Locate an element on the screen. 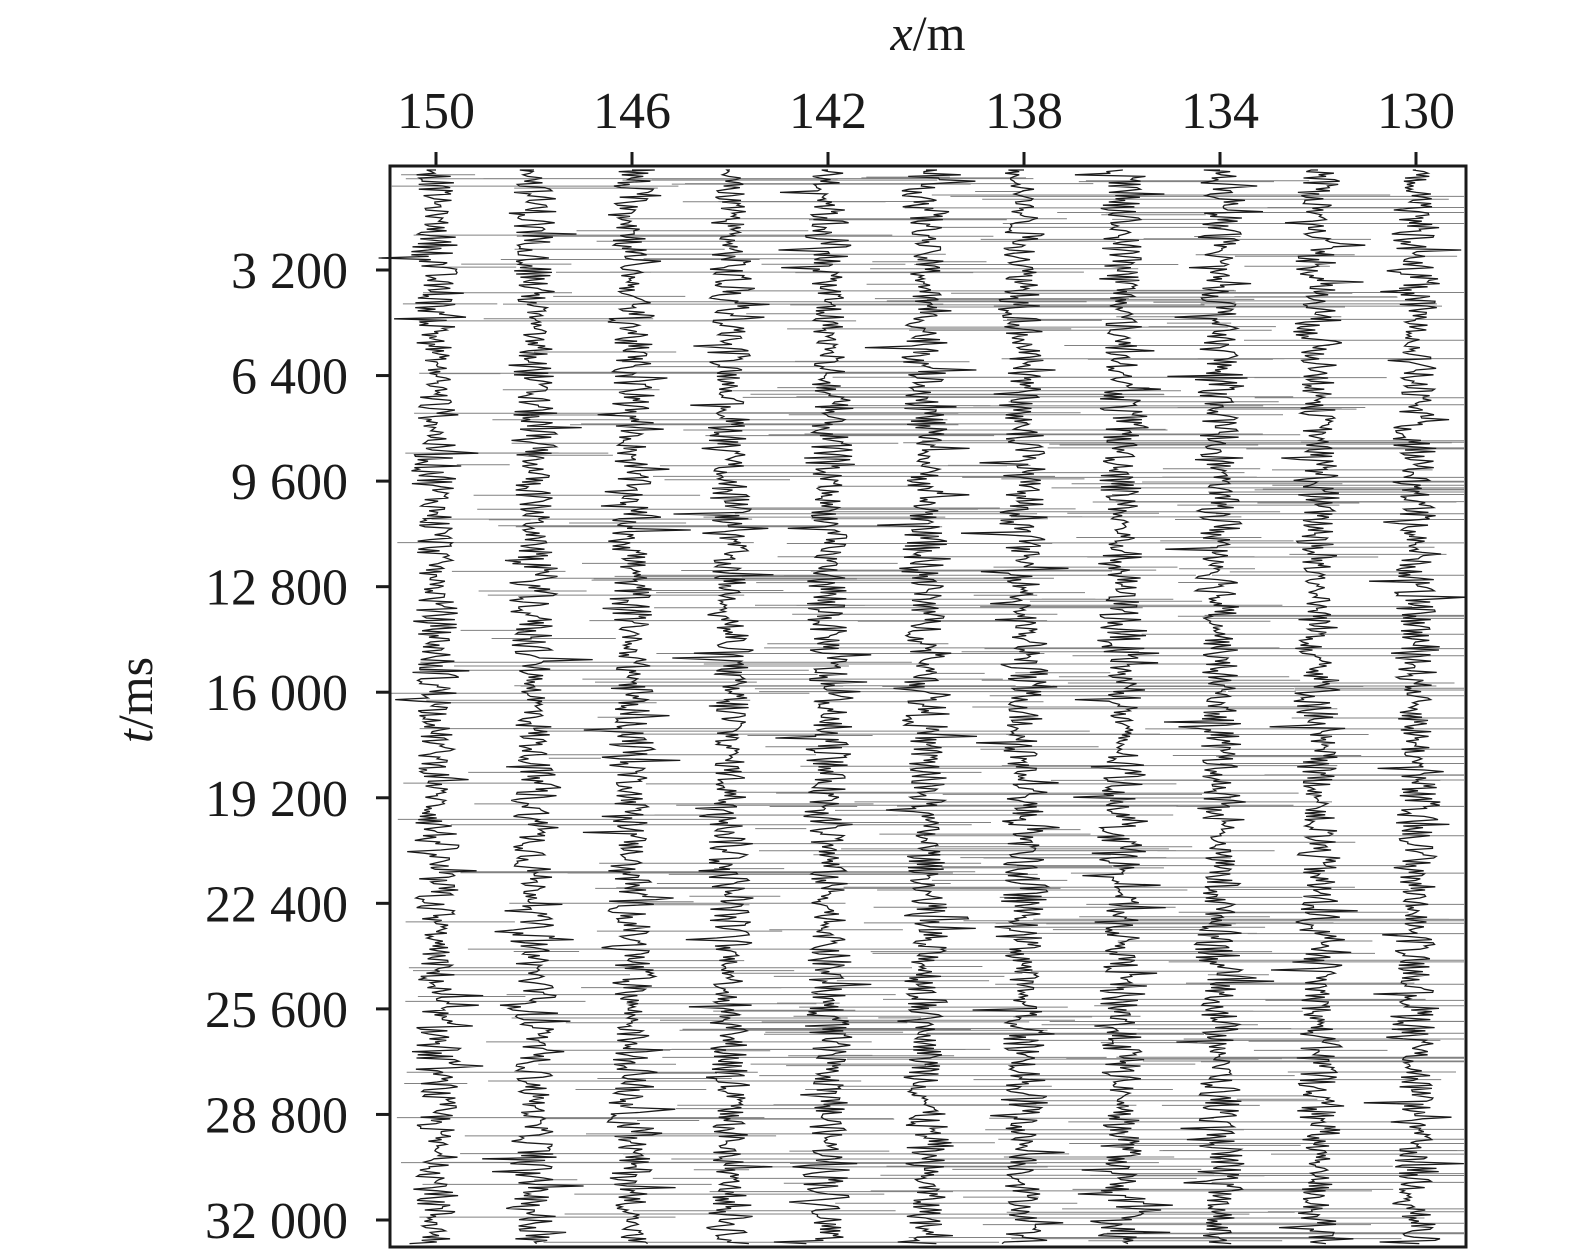  y-tick-label-9600: 9 600 is located at coordinates (289, 482).